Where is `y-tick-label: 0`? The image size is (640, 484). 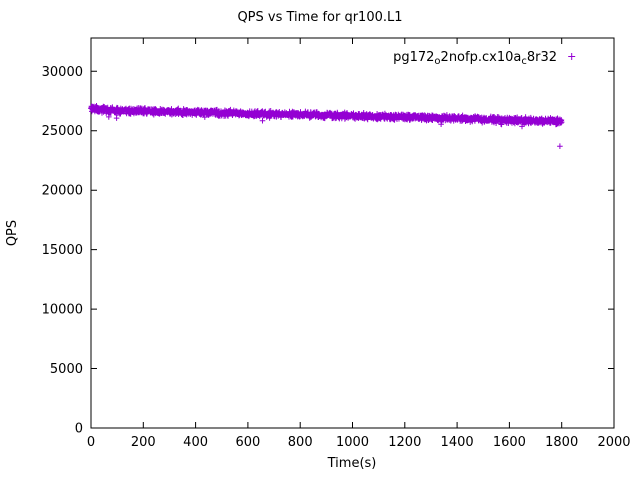 y-tick-label: 0 is located at coordinates (79, 429).